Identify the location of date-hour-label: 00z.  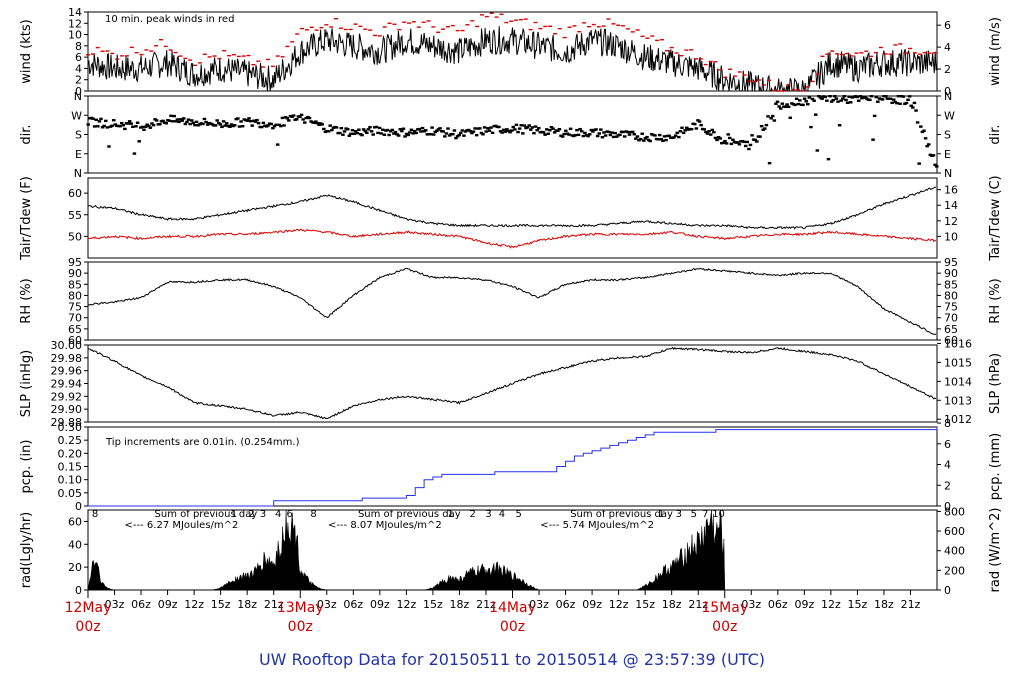
(300, 627).